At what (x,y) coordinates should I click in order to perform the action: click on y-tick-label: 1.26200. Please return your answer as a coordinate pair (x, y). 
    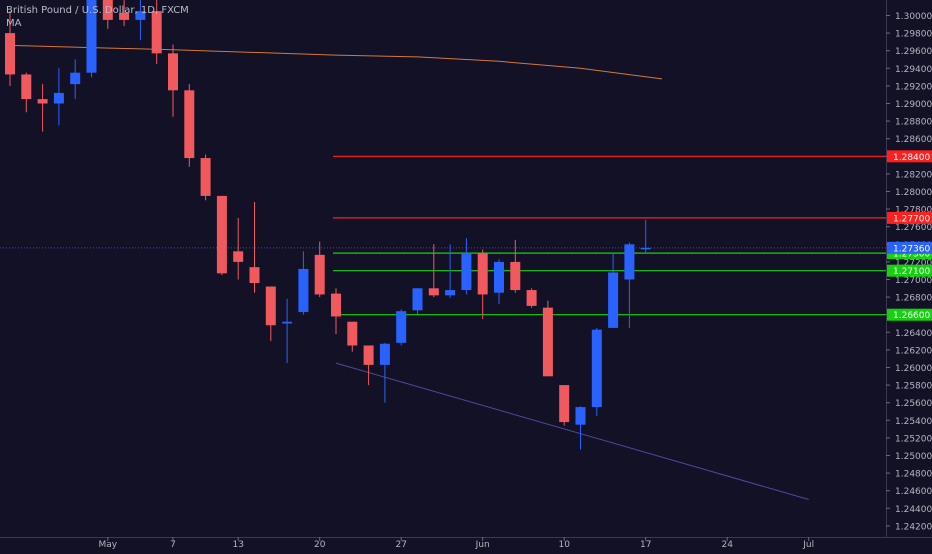
    Looking at the image, I should click on (913, 351).